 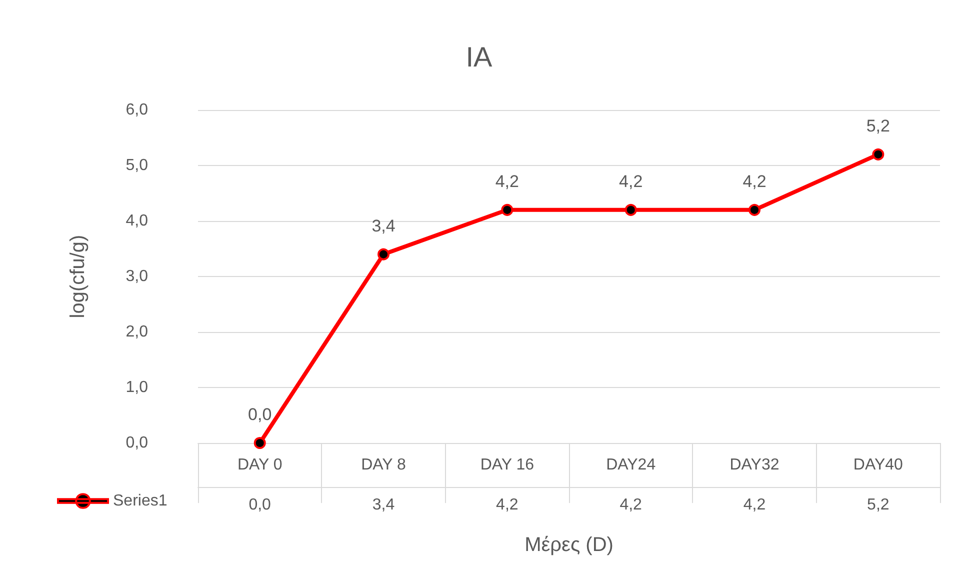 I want to click on y-tick-label: 3,0, so click(x=137, y=276).